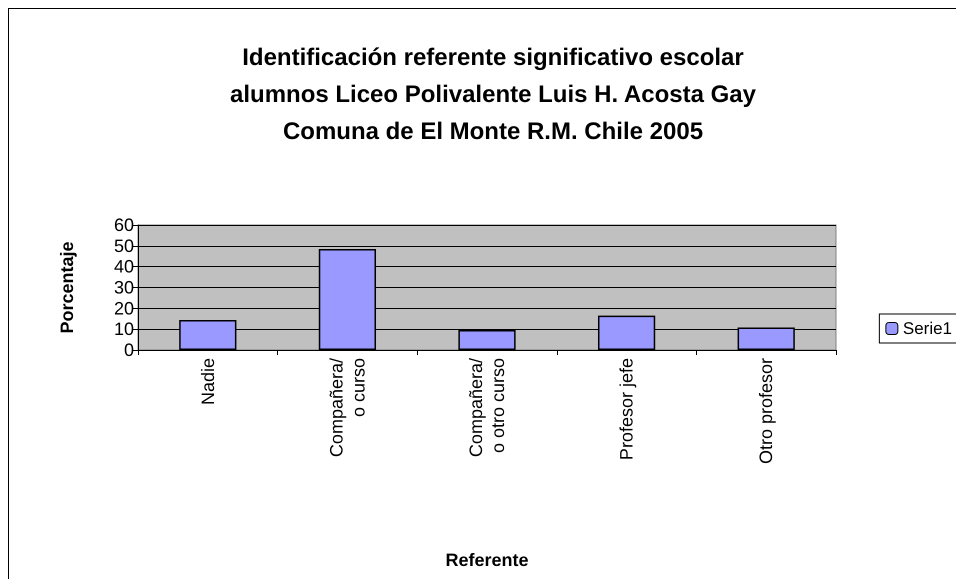 Image resolution: width=956 pixels, height=579 pixels. Describe the element at coordinates (487, 560) in the screenshot. I see `x-axis-title: Referente` at that location.